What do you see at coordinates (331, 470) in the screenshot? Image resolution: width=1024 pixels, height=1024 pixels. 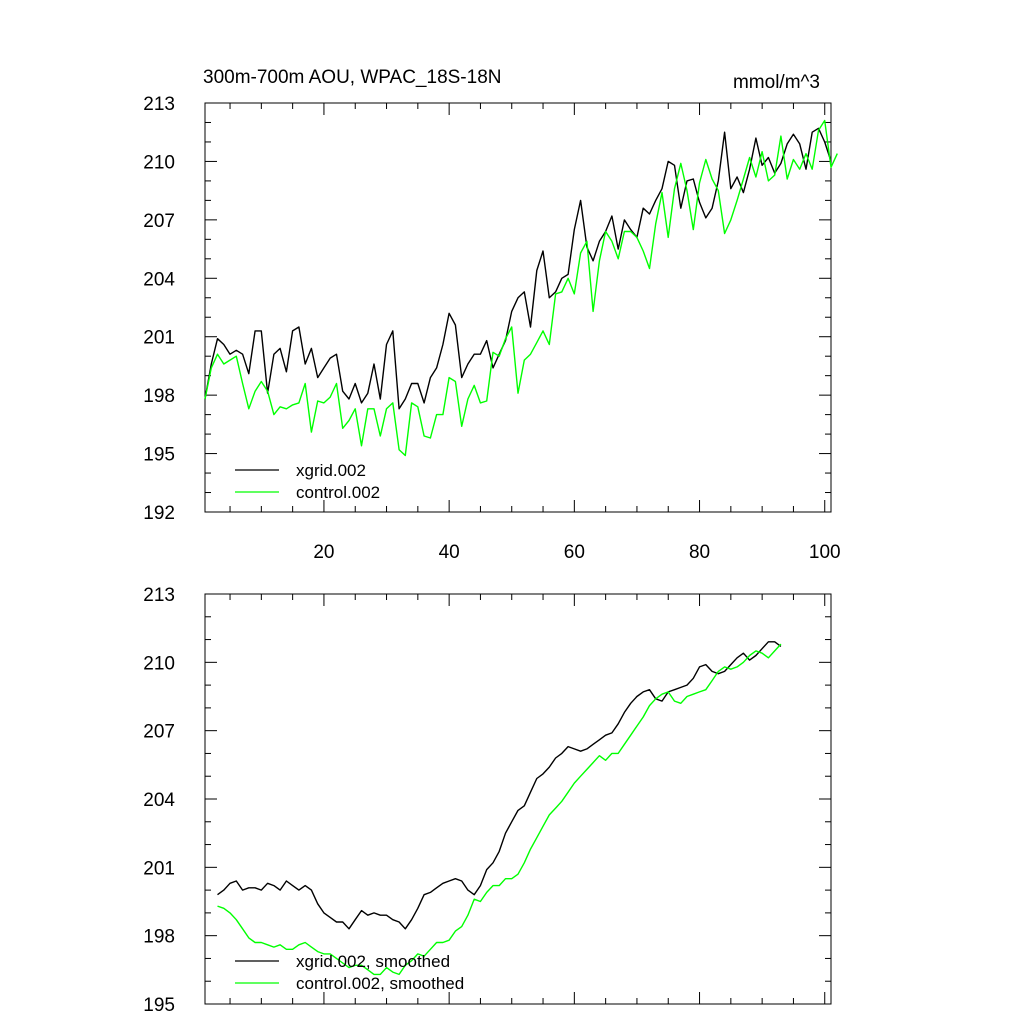 I see `legend-label-xgrid: xgrid.002` at bounding box center [331, 470].